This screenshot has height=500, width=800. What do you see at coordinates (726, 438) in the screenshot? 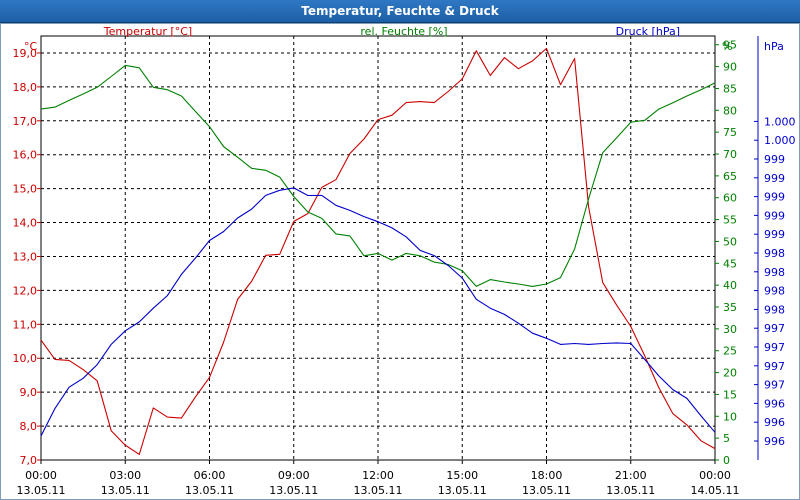
I see `humidity-tick-label: 5` at bounding box center [726, 438].